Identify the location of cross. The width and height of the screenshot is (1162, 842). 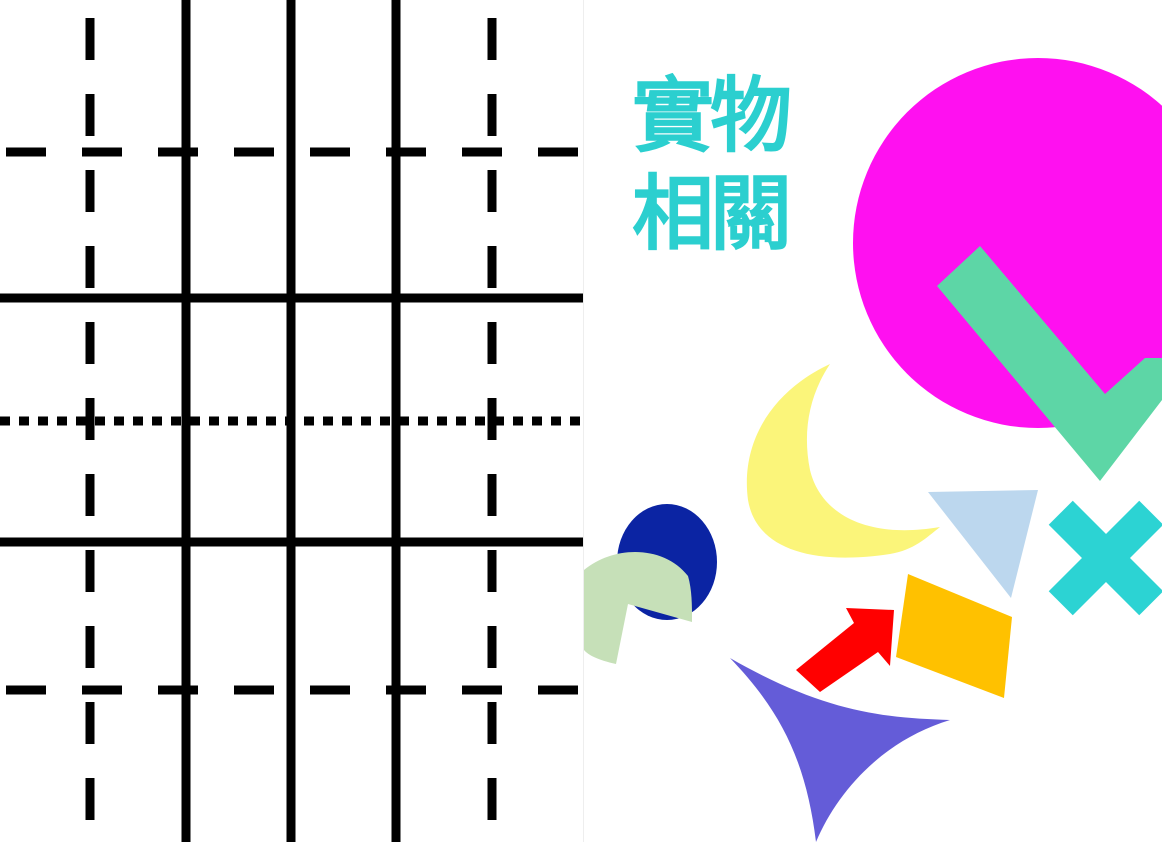
(1105, 558).